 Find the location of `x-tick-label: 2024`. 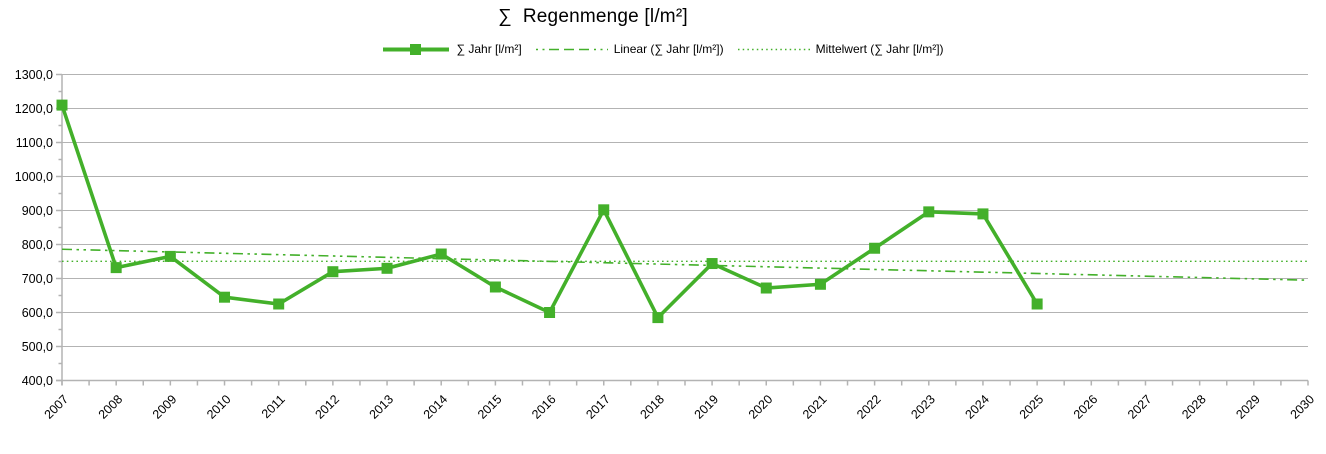

x-tick-label: 2024 is located at coordinates (978, 407).